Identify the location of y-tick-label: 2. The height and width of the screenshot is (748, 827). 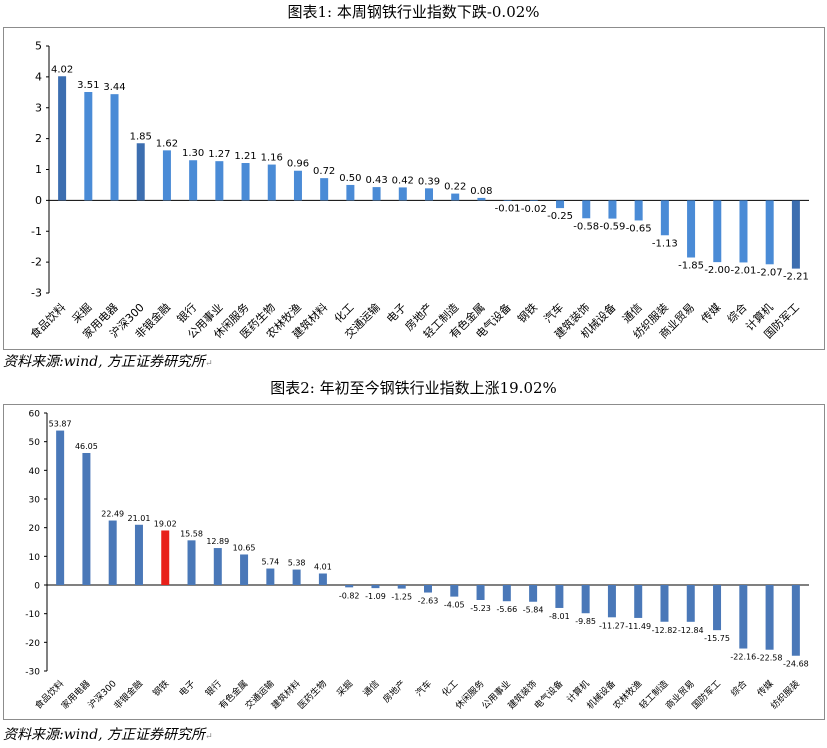
(38, 138).